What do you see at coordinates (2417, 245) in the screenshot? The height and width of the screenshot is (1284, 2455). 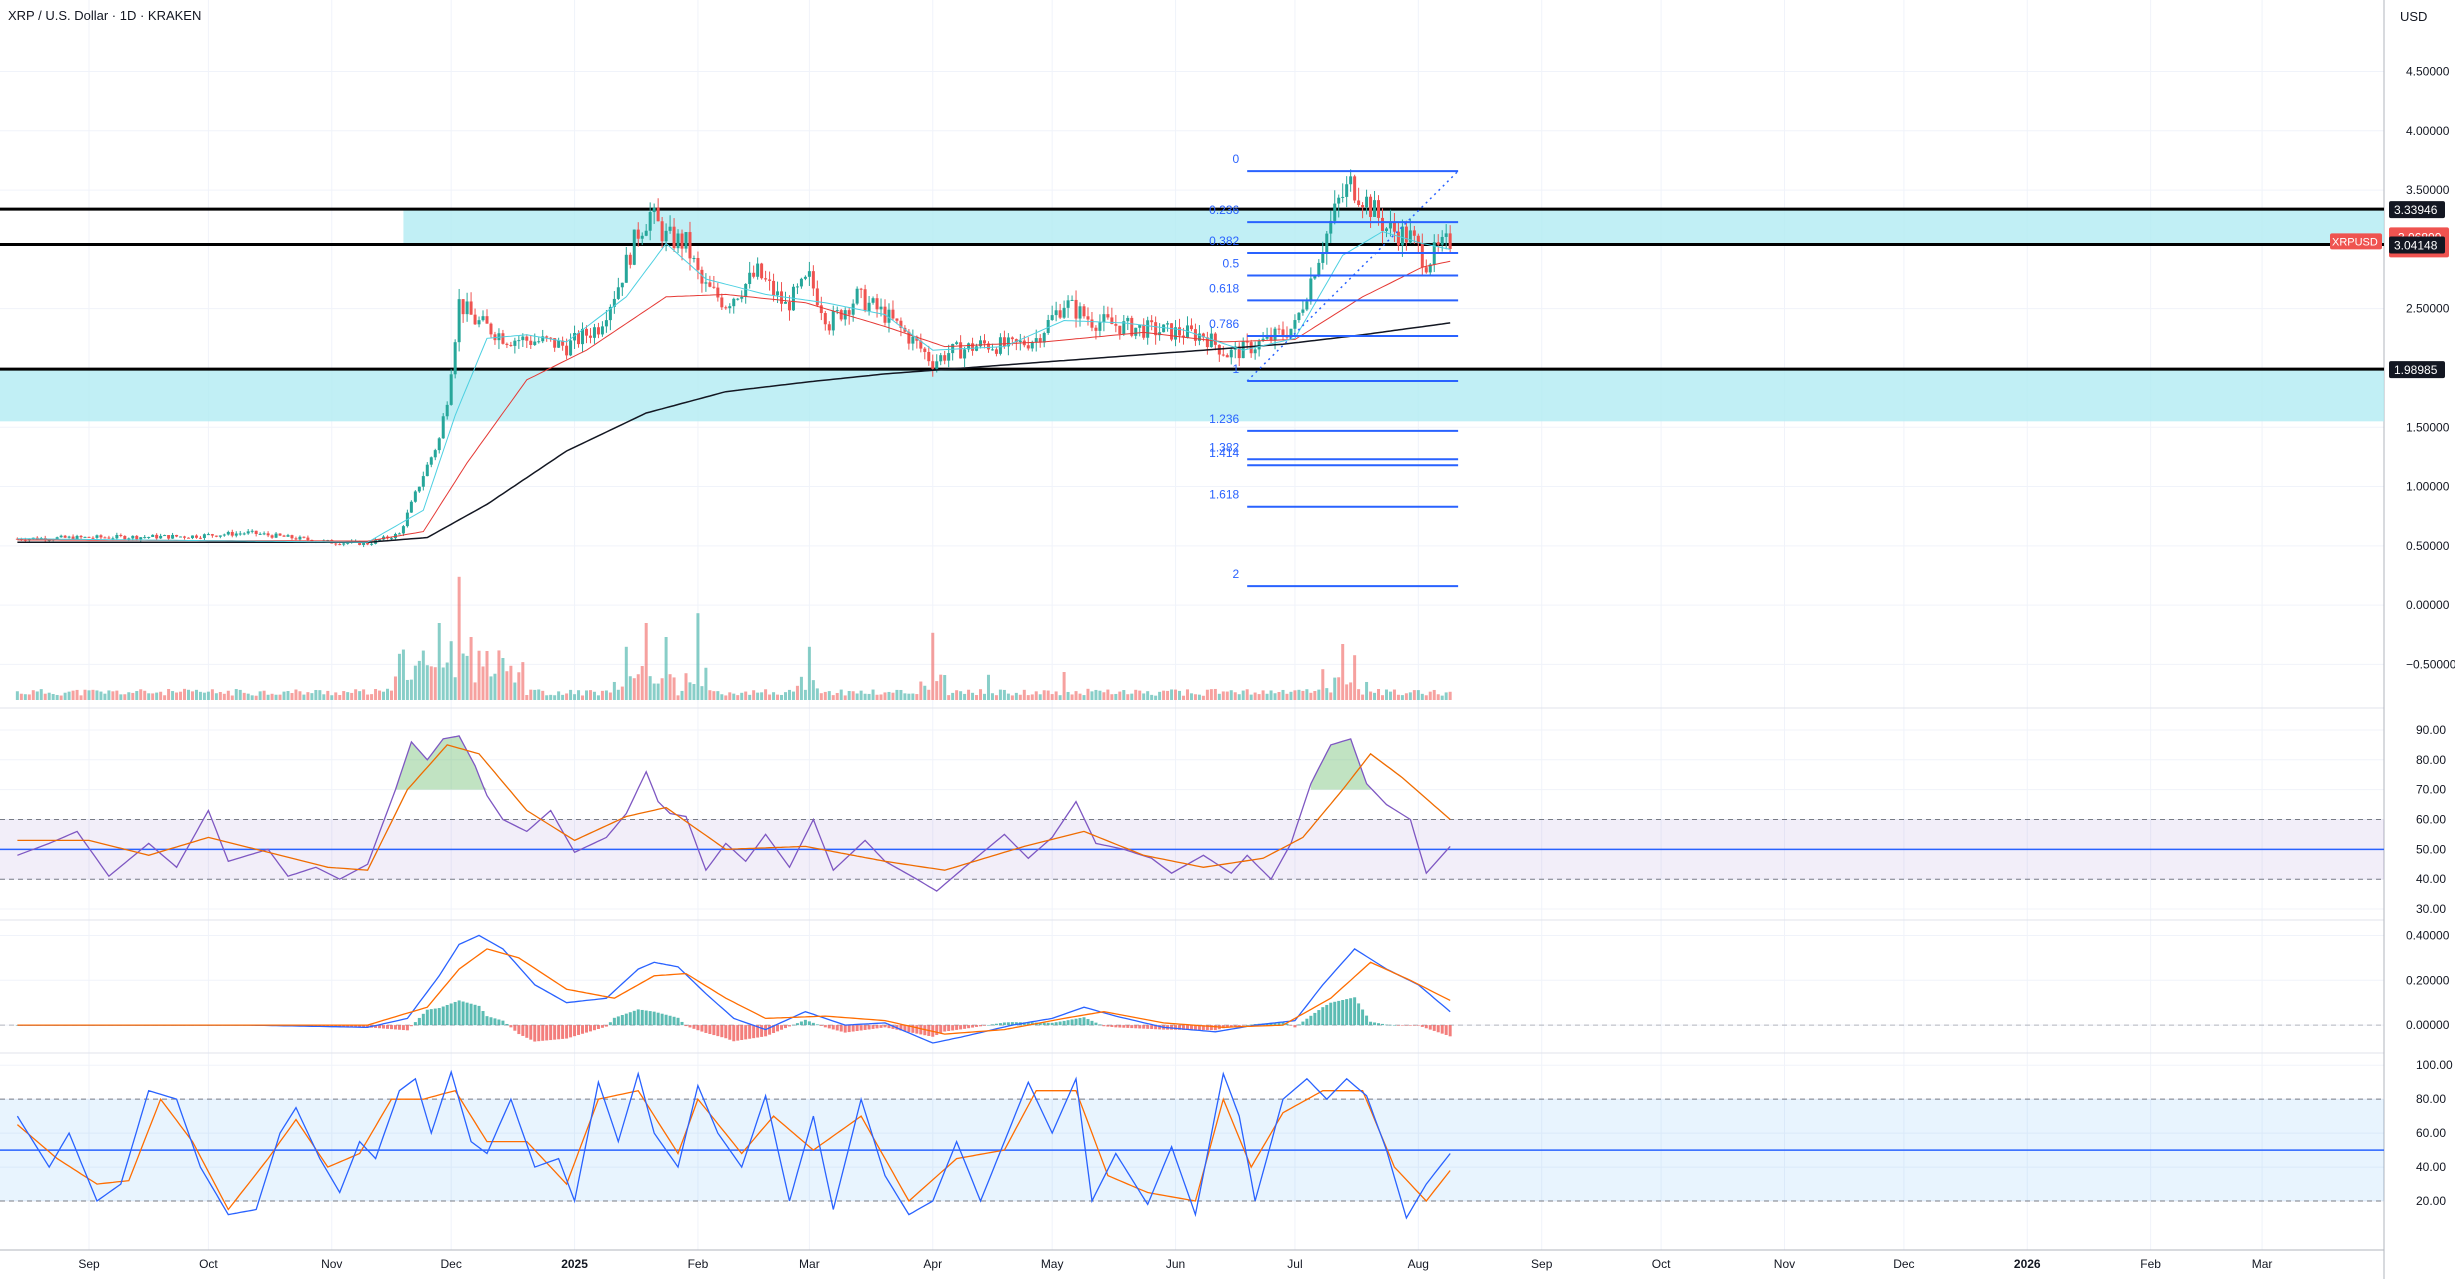 I see `level-price-badge` at bounding box center [2417, 245].